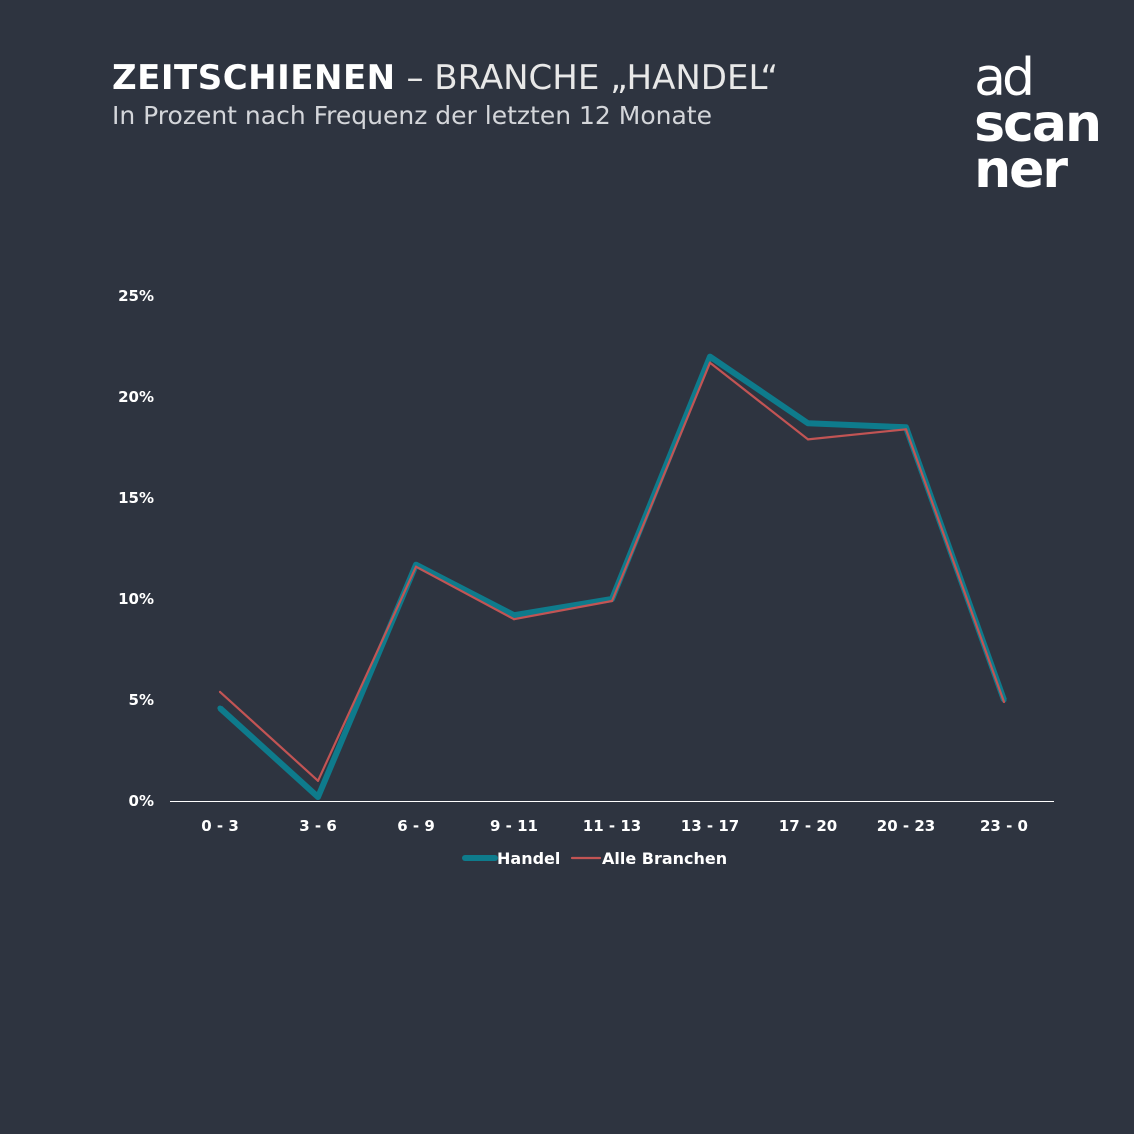 The height and width of the screenshot is (1134, 1134). What do you see at coordinates (141, 801) in the screenshot?
I see `y-tick-label: 0%` at bounding box center [141, 801].